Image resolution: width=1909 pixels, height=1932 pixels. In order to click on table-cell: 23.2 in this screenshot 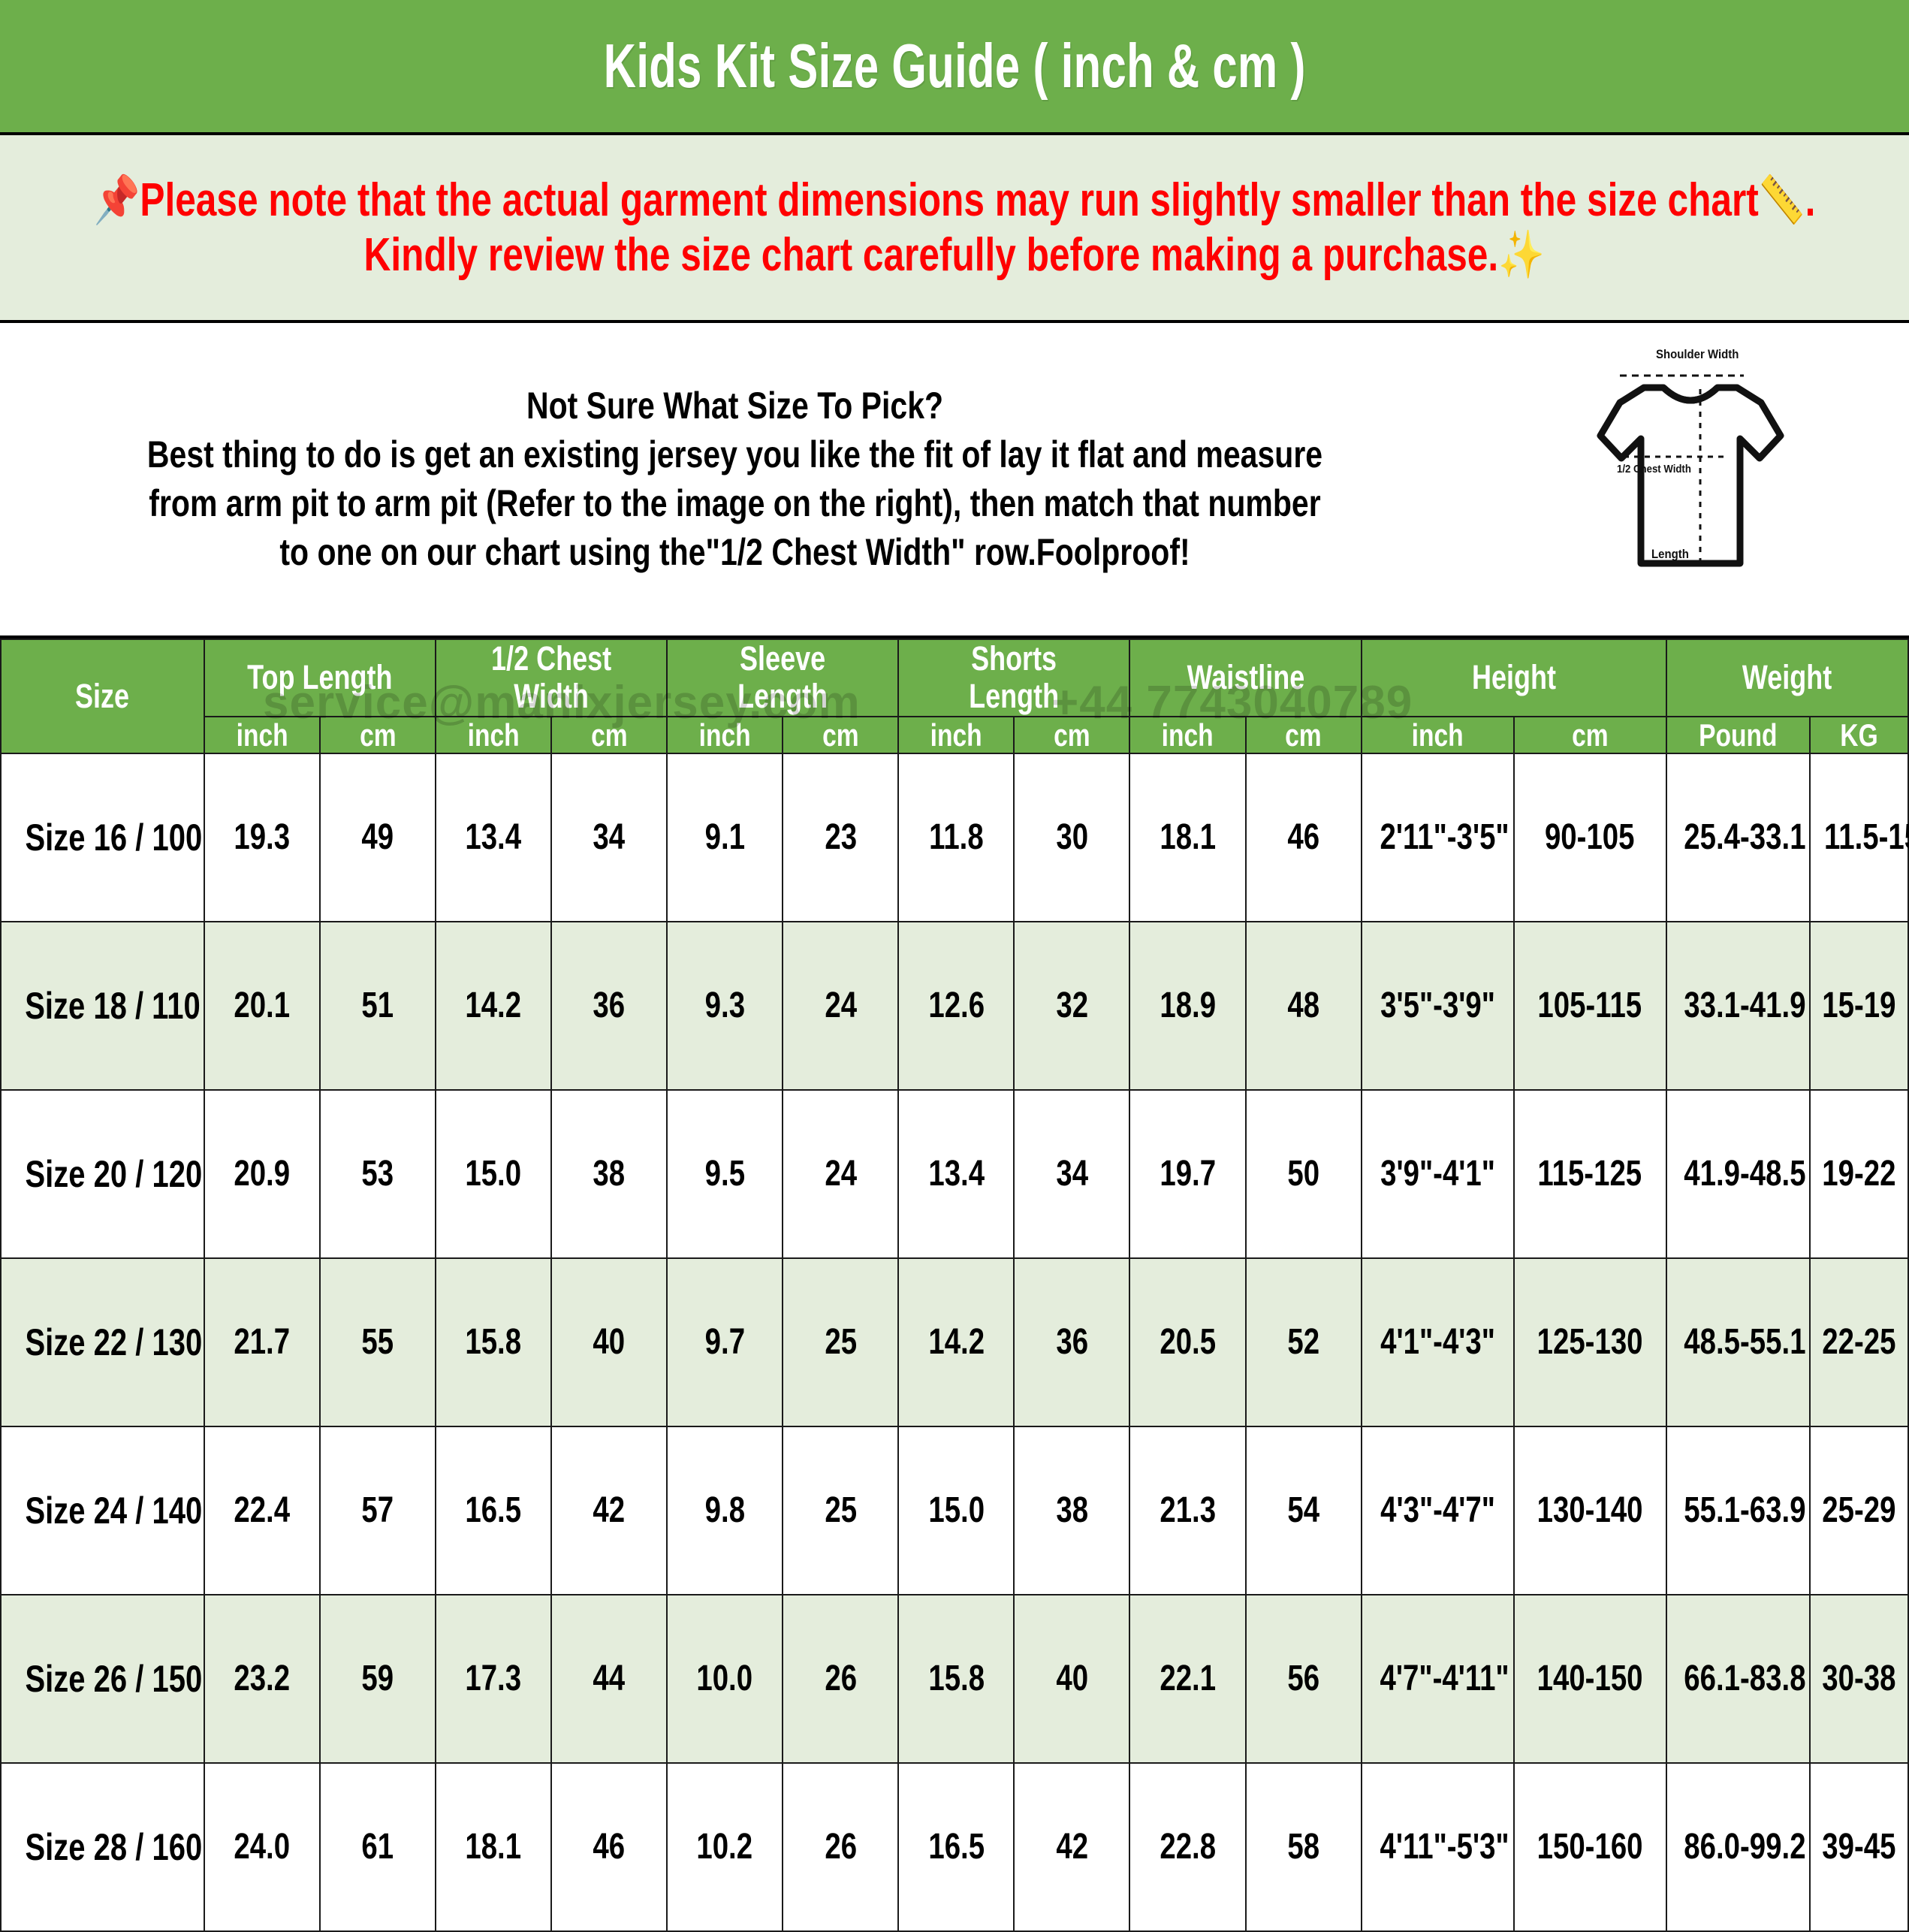, I will do `click(262, 1679)`.